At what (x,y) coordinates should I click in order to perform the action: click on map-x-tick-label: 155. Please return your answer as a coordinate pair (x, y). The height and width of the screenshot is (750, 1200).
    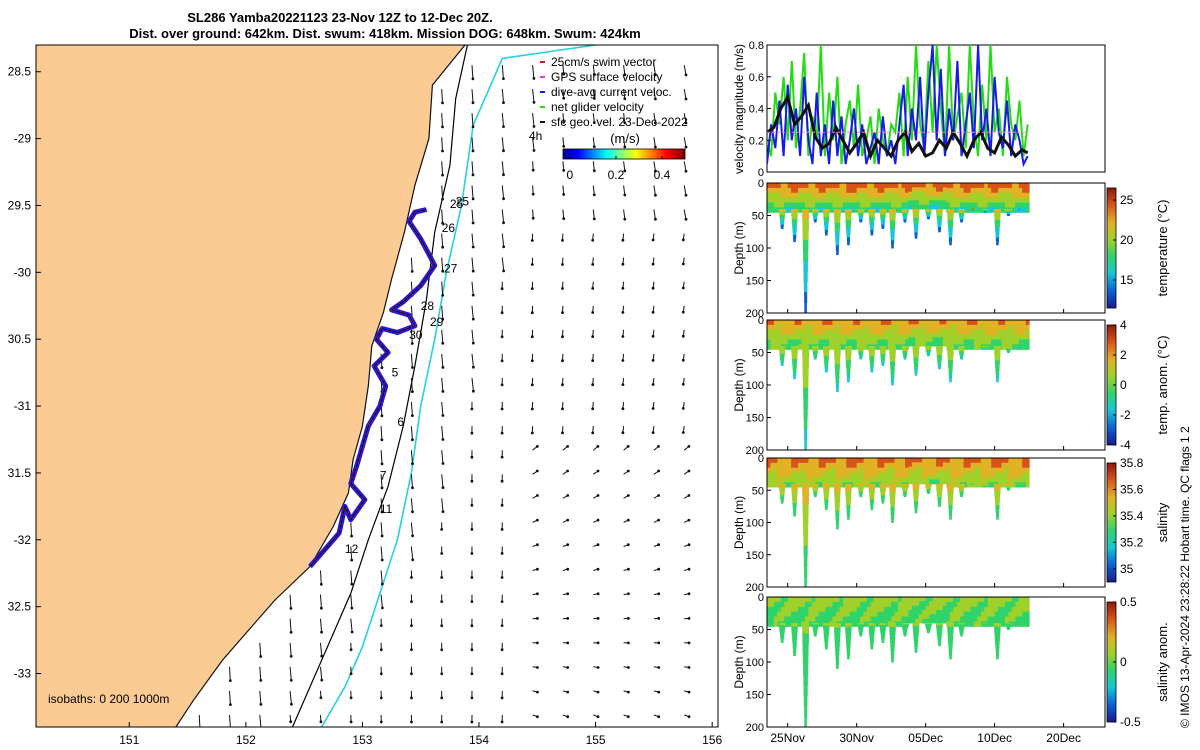
    Looking at the image, I should click on (596, 740).